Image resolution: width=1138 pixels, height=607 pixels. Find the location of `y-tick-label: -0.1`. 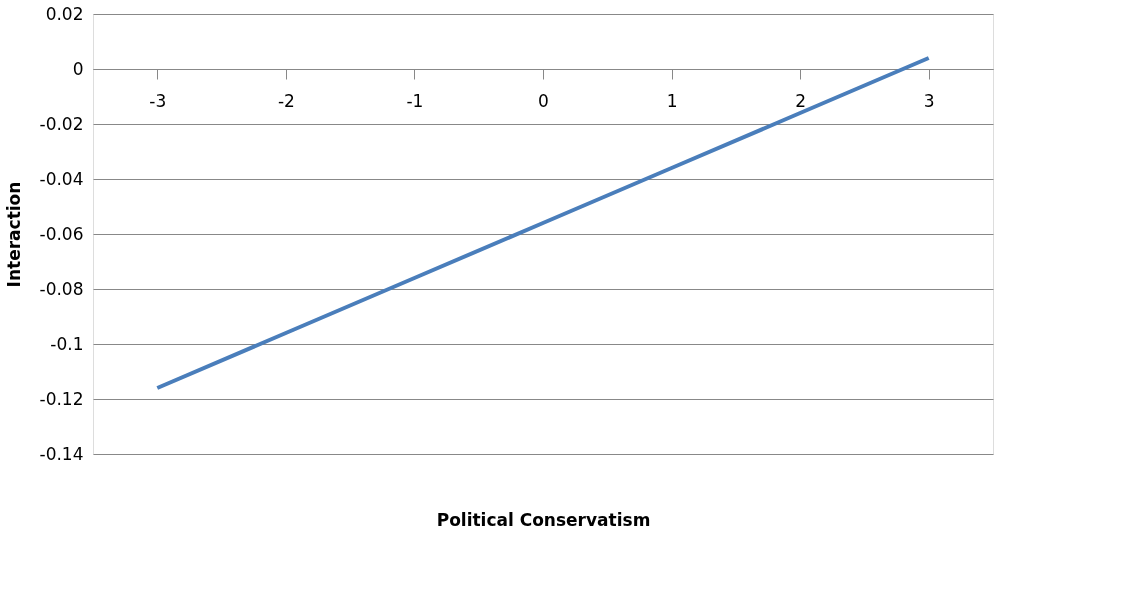

y-tick-label: -0.1 is located at coordinates (67, 343).